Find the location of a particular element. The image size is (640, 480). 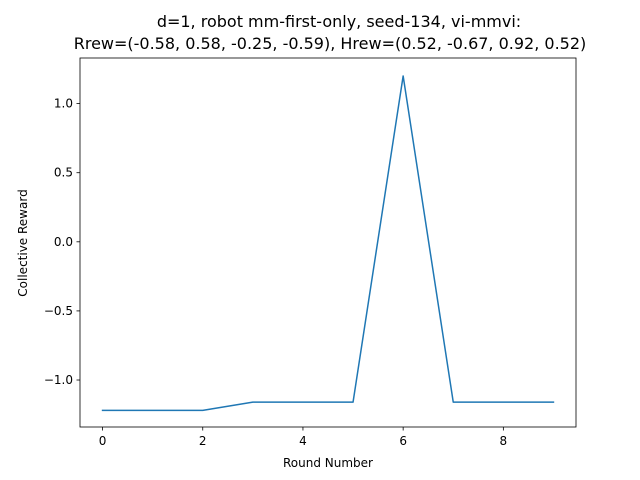

y-tick-label: 1.0 is located at coordinates (63, 104).